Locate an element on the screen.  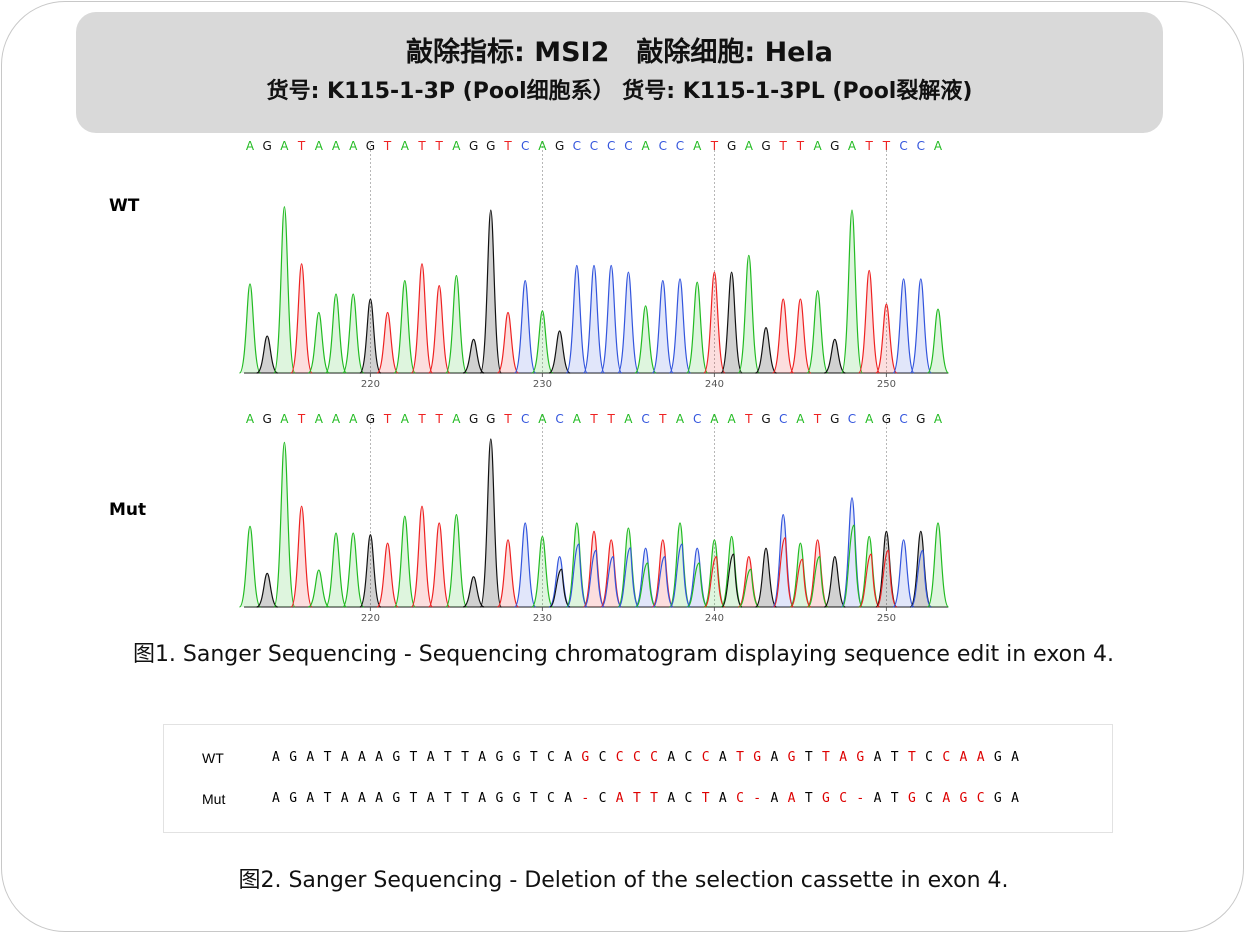
tick-label: 230 is located at coordinates (542, 384).